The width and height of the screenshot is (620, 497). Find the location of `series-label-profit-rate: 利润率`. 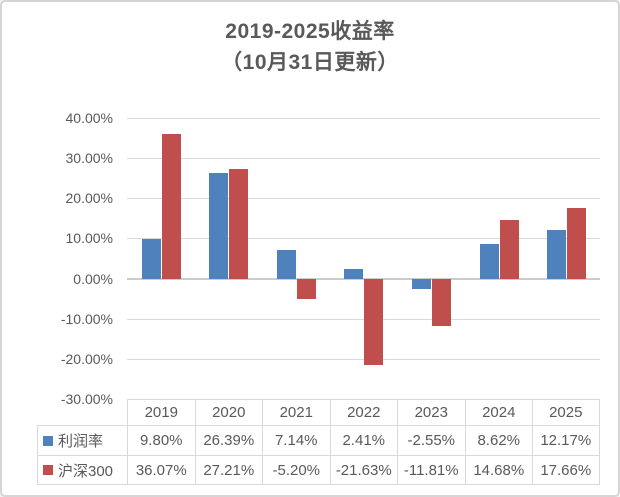

series-label-profit-rate: 利润率 is located at coordinates (82, 440).